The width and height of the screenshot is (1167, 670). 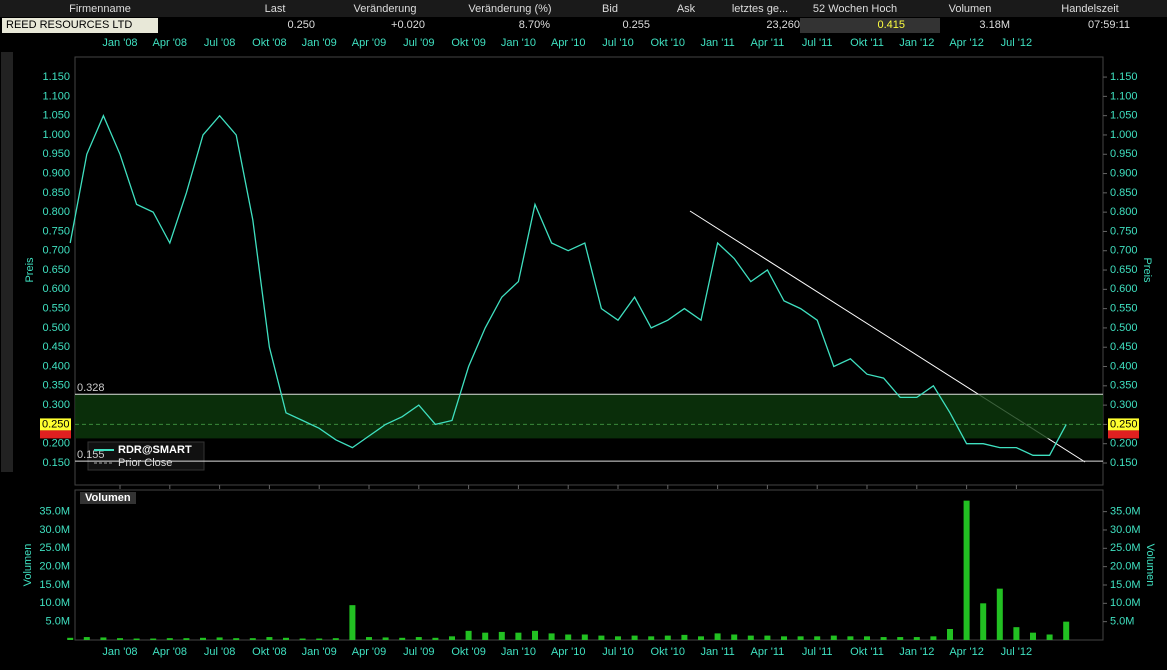 I want to click on cell-value: 0.250, so click(x=301, y=25).